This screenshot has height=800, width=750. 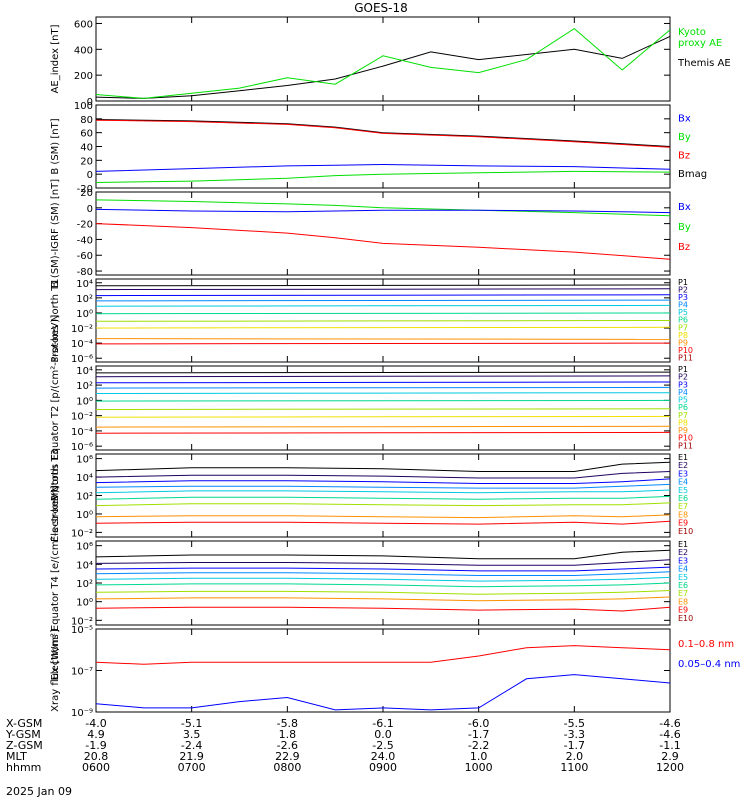 I want to click on series-line-p6, so click(x=383, y=313).